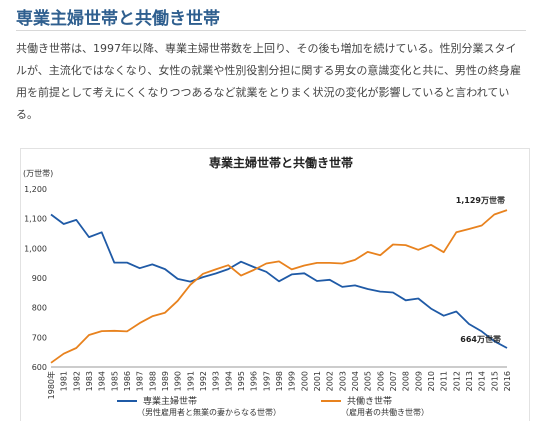 Image resolution: width=550 pixels, height=421 pixels. Describe the element at coordinates (406, 381) in the screenshot. I see `x-tick-label: 2008` at that location.